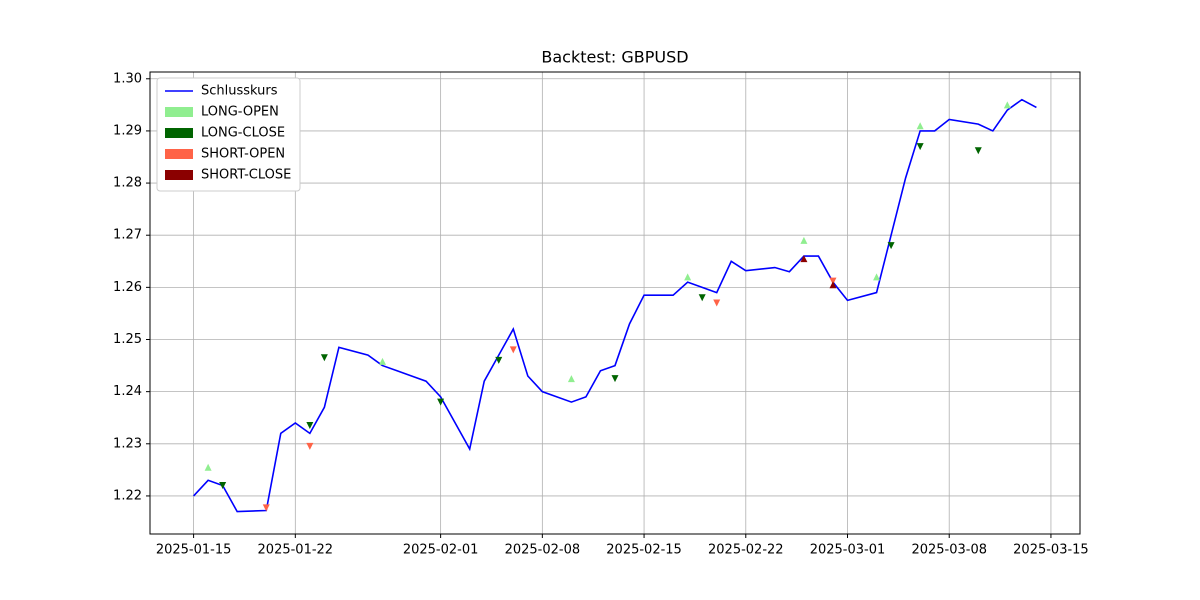 The width and height of the screenshot is (1200, 600). Describe the element at coordinates (543, 550) in the screenshot. I see `x-tick-label: 2025-02-08` at that location.